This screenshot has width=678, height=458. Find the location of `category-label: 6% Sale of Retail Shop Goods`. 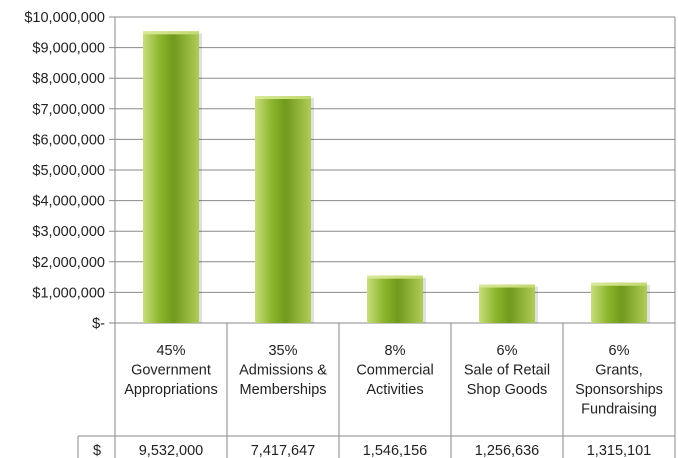

category-label: 6% Sale of Retail Shop Goods is located at coordinates (507, 370).